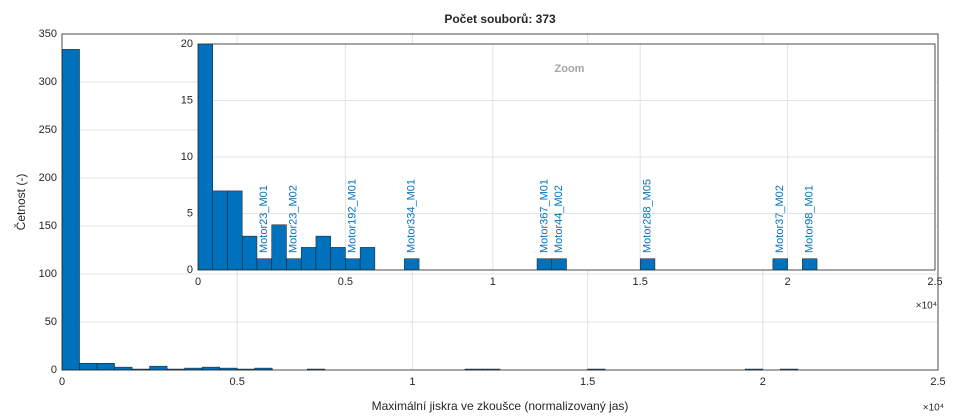 This screenshot has height=417, width=954. I want to click on annotation: Motor334_M01, so click(412, 216).